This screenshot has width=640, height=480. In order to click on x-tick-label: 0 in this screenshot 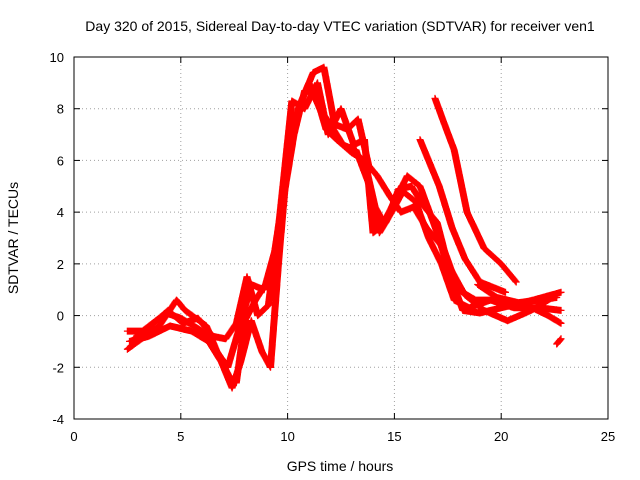, I will do `click(73, 436)`.